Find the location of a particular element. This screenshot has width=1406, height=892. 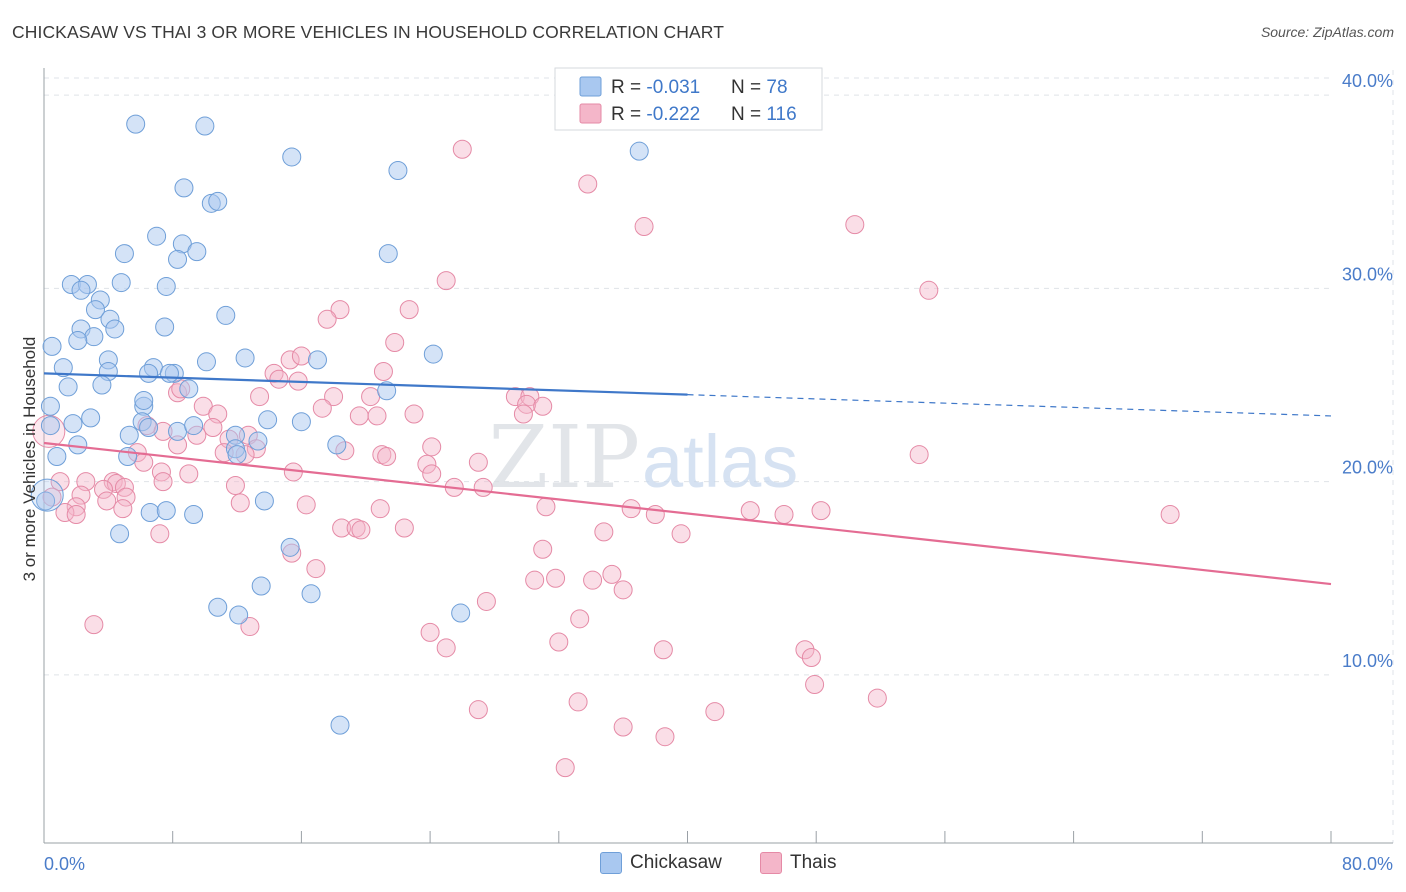

thais-swatch is located at coordinates (771, 863).